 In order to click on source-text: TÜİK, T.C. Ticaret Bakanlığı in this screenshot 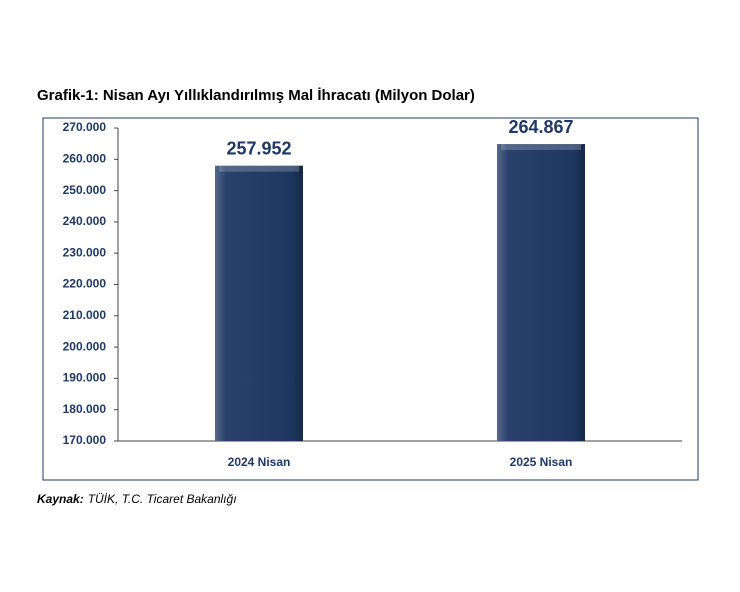, I will do `click(162, 499)`.